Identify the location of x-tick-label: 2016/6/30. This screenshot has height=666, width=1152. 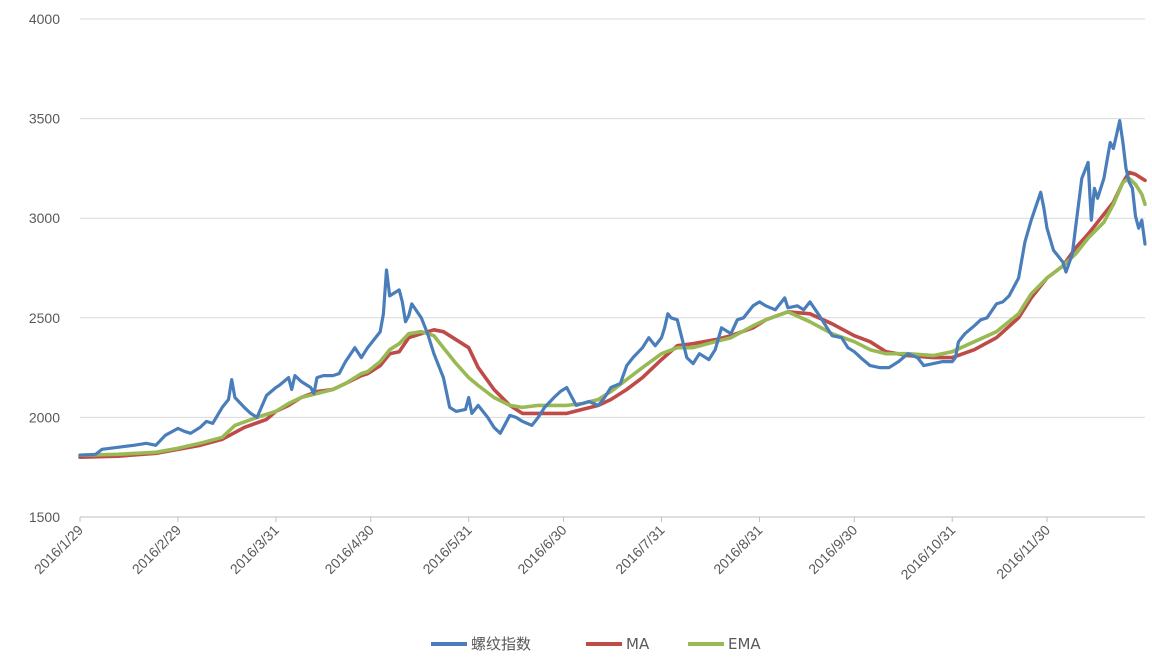
(542, 550).